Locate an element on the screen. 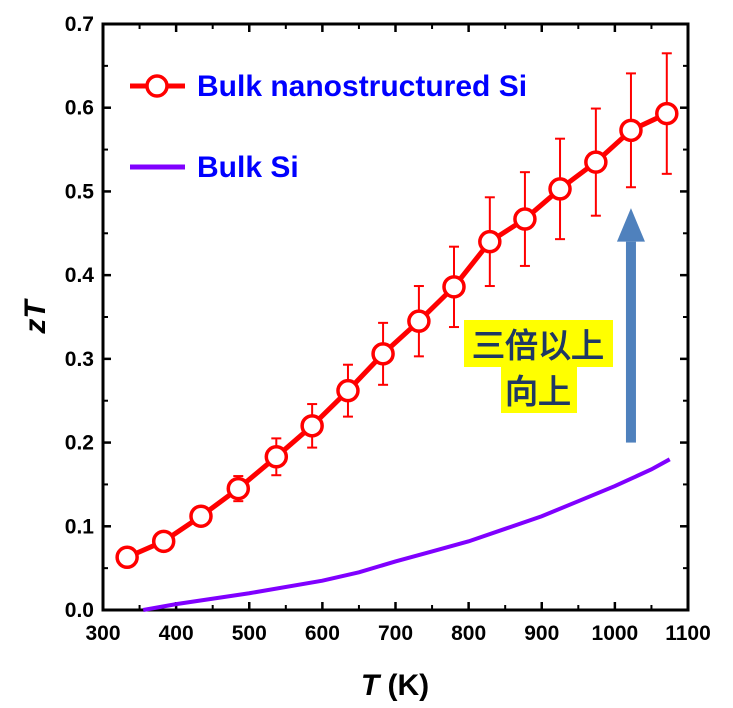 The image size is (733, 708). x-tick-label: 500 is located at coordinates (249, 633).